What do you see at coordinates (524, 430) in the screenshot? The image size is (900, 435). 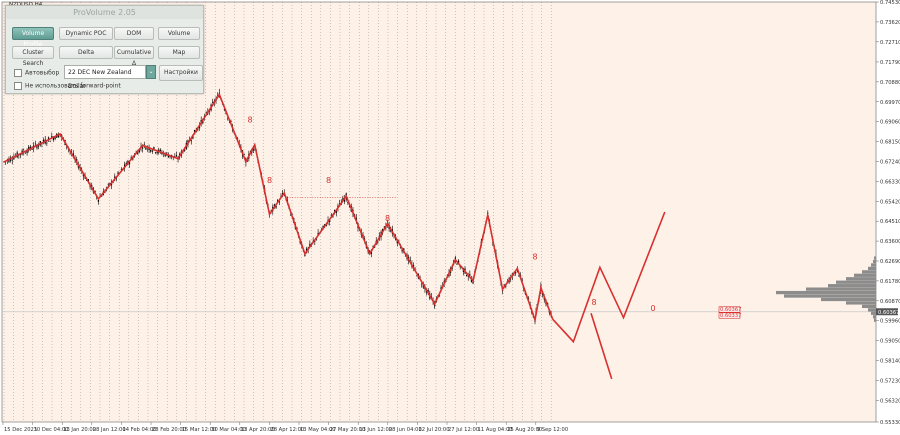 I see `x-tick-label: 25 Aug 20:00` at bounding box center [524, 430].